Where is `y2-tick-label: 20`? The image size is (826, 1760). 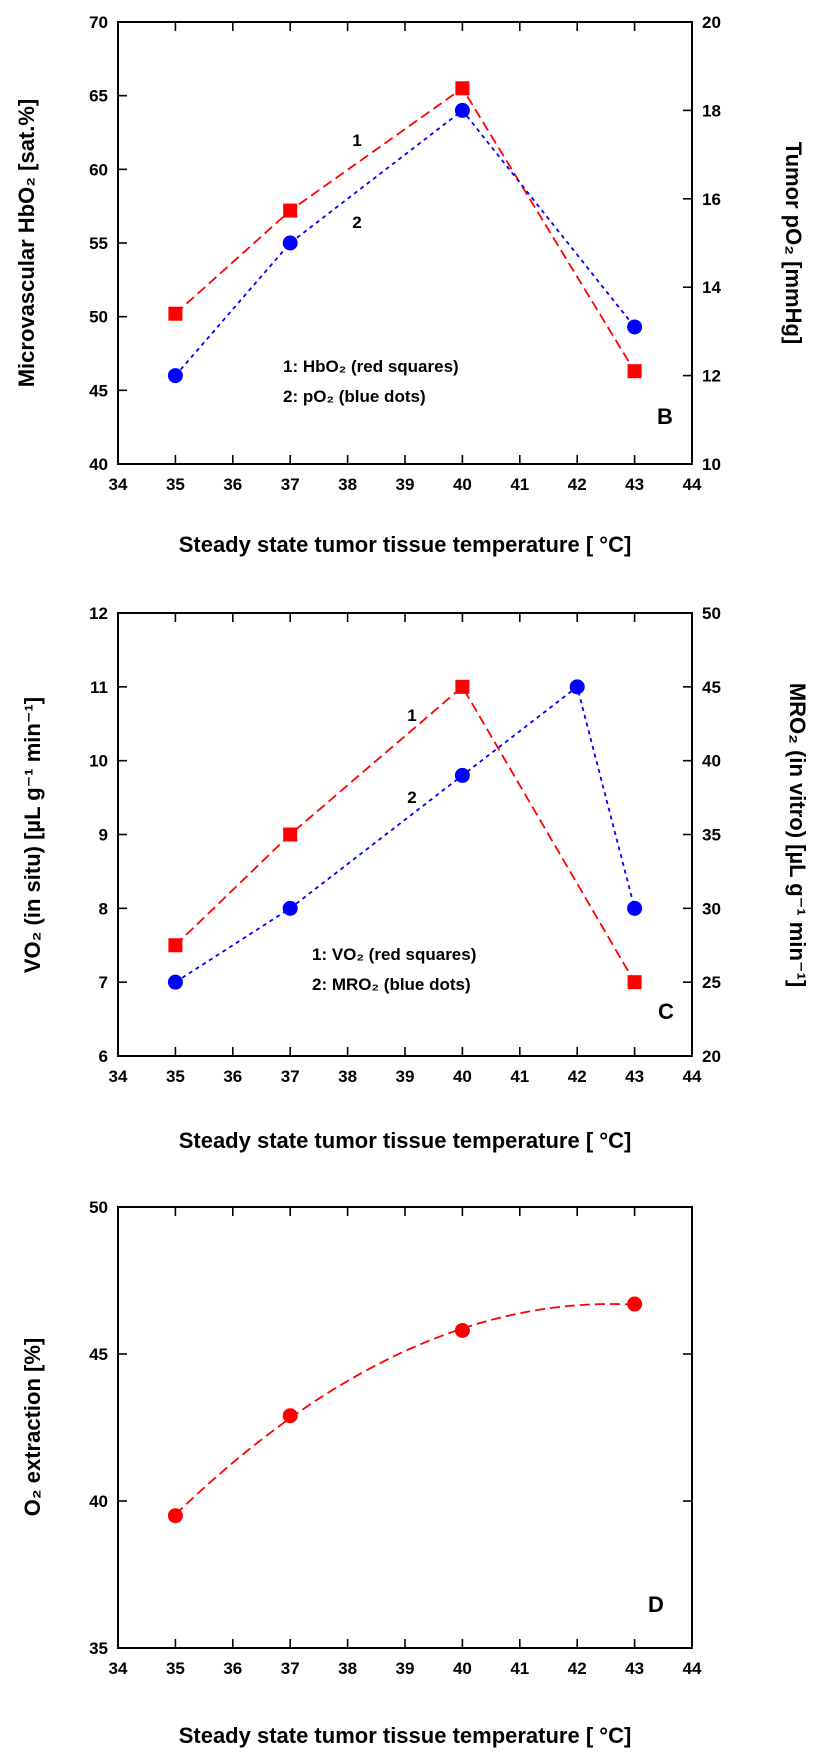
y2-tick-label: 20 is located at coordinates (711, 1056).